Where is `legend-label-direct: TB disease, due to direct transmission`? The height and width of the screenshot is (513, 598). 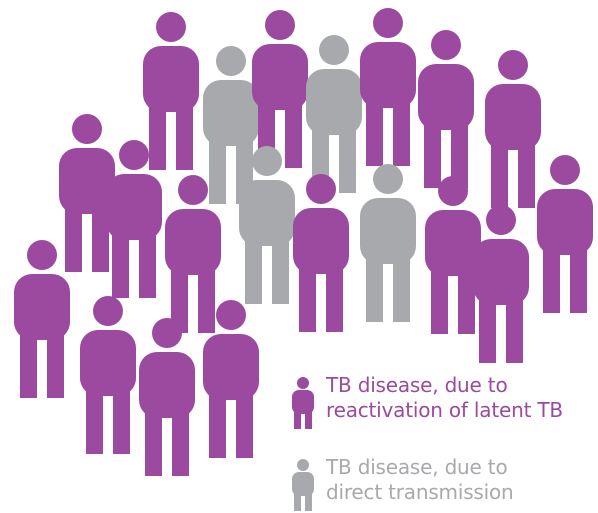
legend-label-direct: TB disease, due to direct transmission is located at coordinates (420, 479).